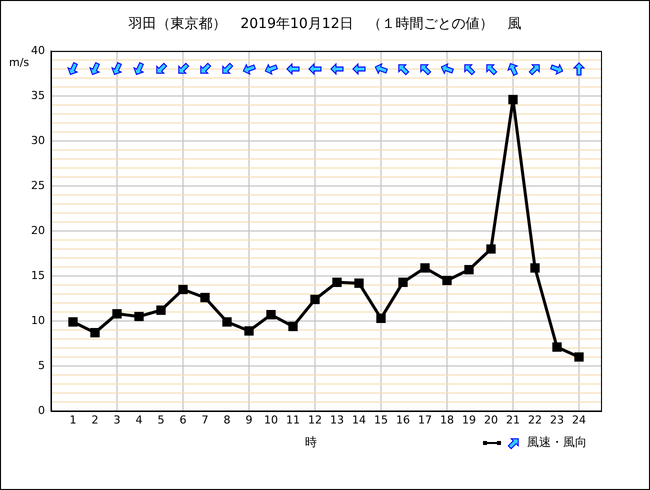 This screenshot has width=650, height=490. What do you see at coordinates (161, 419) in the screenshot?
I see `x-tick-label: 5` at bounding box center [161, 419].